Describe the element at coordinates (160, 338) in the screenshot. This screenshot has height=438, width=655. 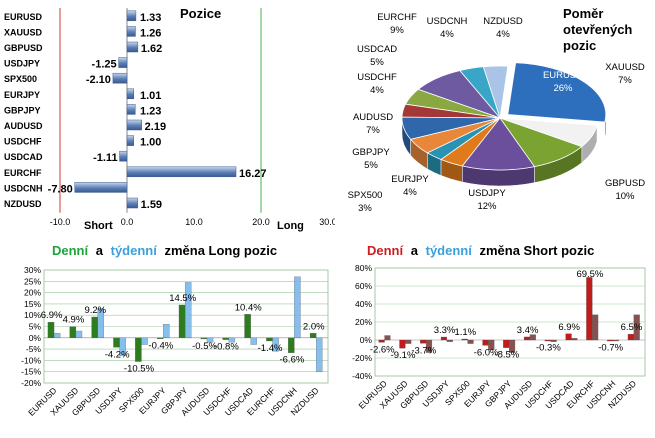
I see `daily-bar-eurjpy` at that location.